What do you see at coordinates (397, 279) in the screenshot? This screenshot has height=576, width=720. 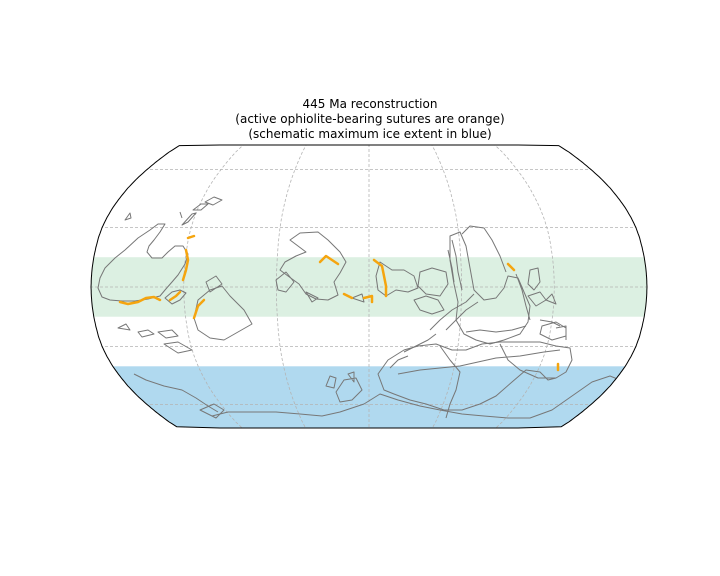 I see `coastline-north-china-block` at bounding box center [397, 279].